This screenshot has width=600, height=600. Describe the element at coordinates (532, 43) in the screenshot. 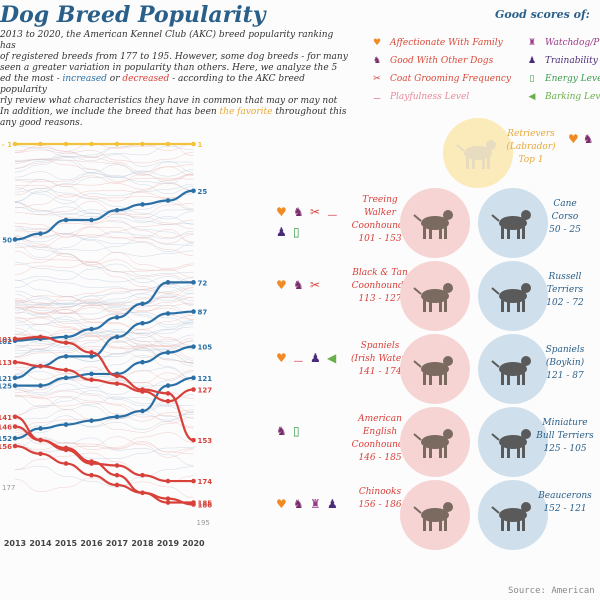

I see `watchdog-icon: ♜` at that location.